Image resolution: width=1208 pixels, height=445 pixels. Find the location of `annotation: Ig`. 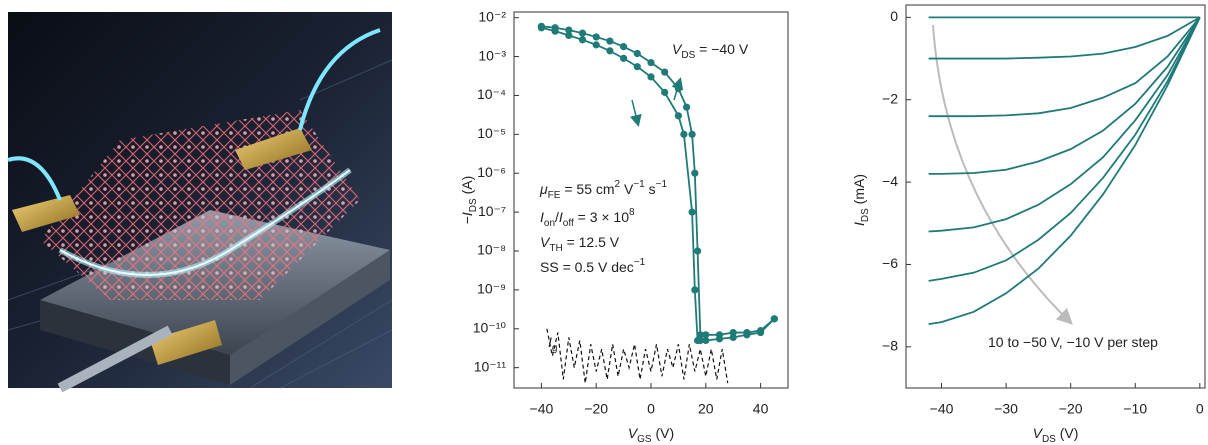

annotation: Ig is located at coordinates (552, 344).